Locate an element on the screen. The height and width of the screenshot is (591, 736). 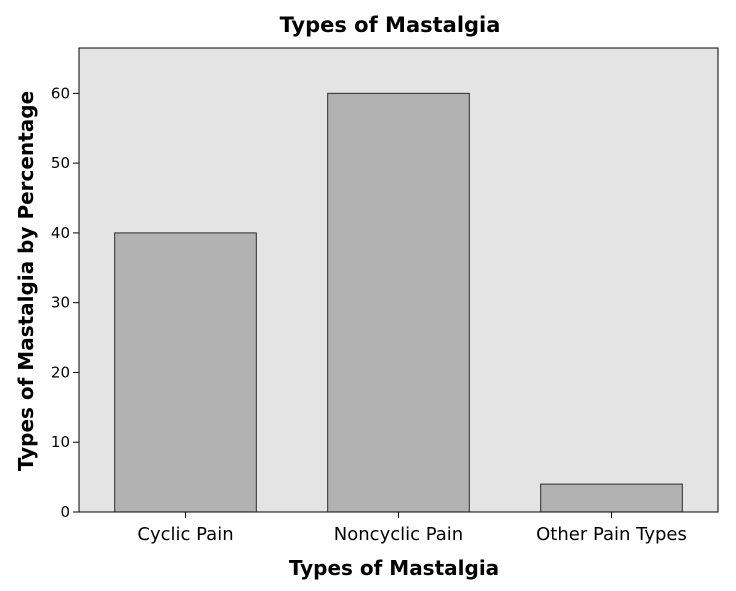
y-tick-label: 60 is located at coordinates (60, 93).